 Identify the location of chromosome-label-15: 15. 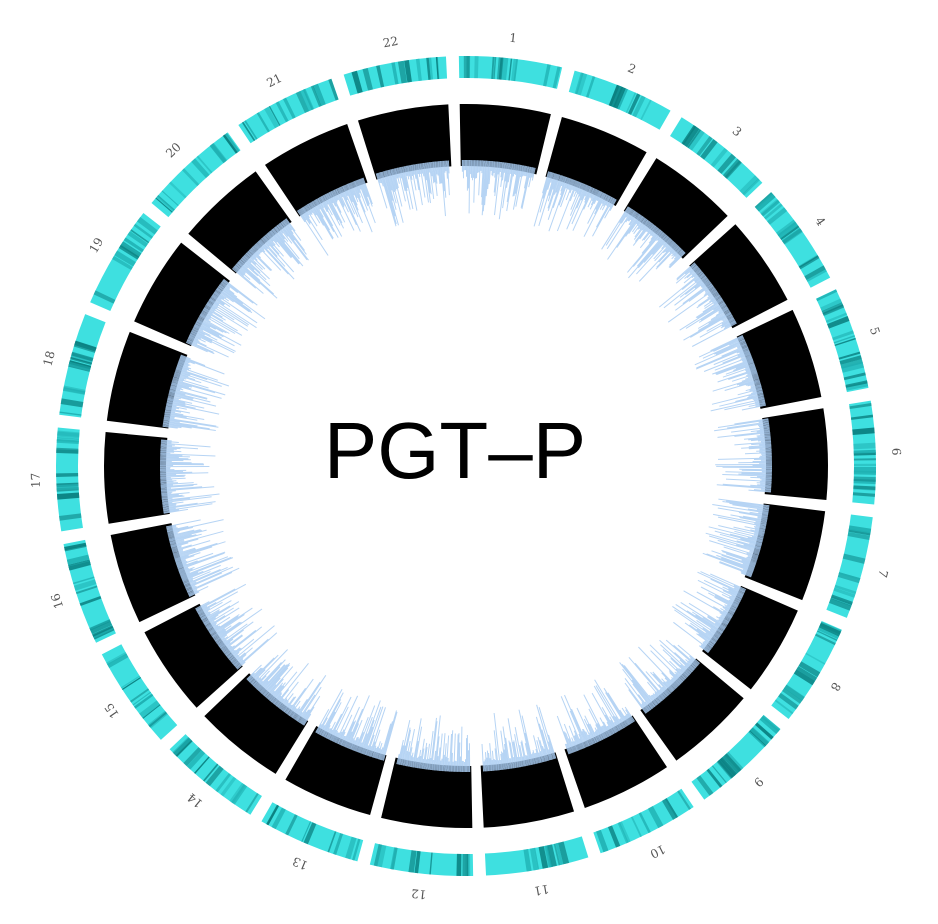
(112, 710).